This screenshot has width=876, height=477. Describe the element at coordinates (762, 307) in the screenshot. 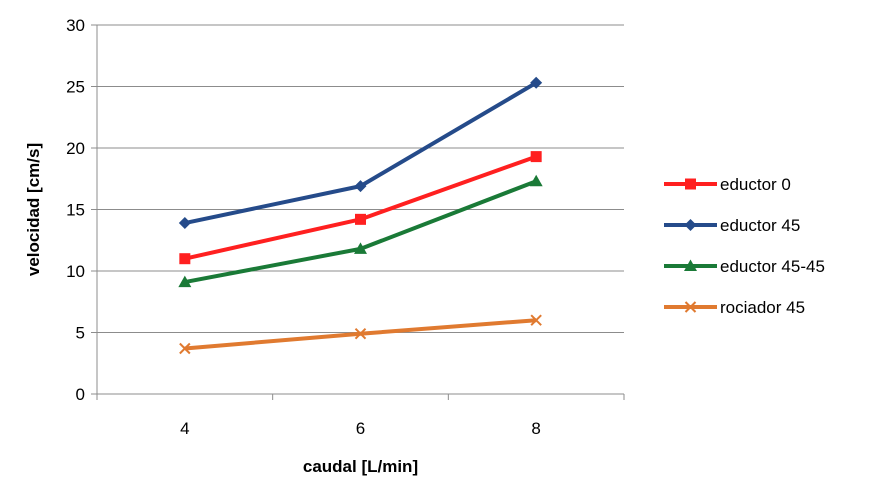

I see `legend-label-rociador-45: rociador 45` at that location.